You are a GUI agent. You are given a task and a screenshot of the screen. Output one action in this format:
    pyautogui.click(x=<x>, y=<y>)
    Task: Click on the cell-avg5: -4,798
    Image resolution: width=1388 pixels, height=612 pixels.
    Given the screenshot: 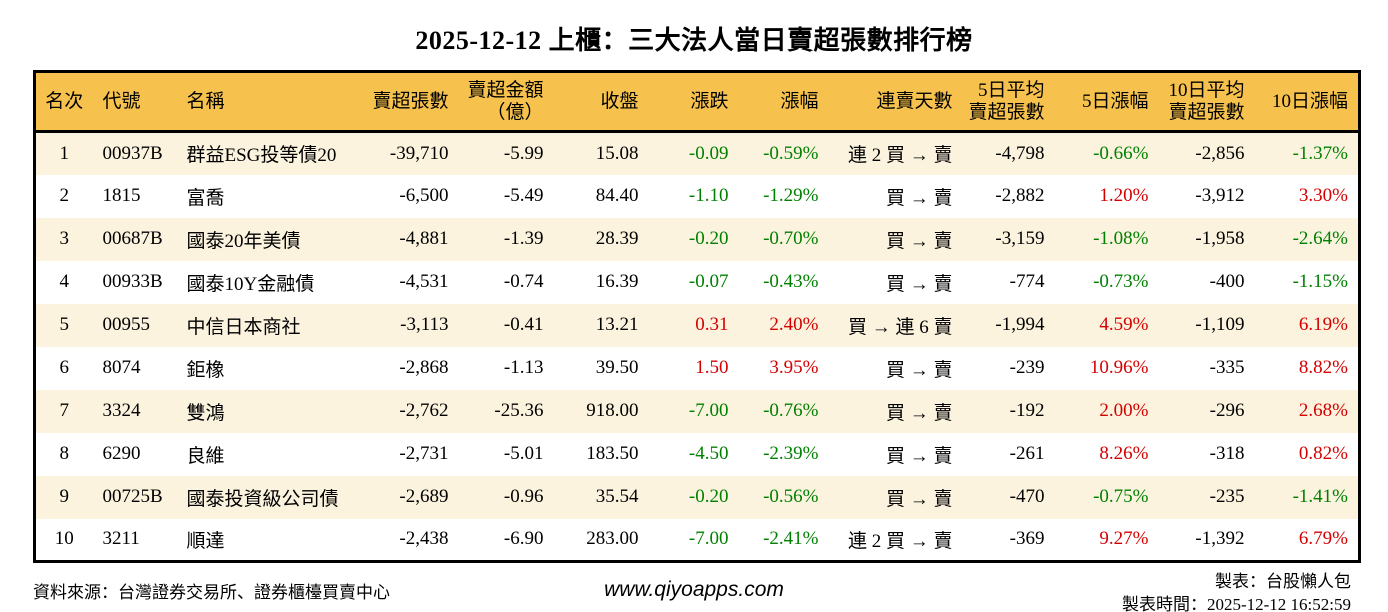 What is the action you would take?
    pyautogui.click(x=1020, y=153)
    